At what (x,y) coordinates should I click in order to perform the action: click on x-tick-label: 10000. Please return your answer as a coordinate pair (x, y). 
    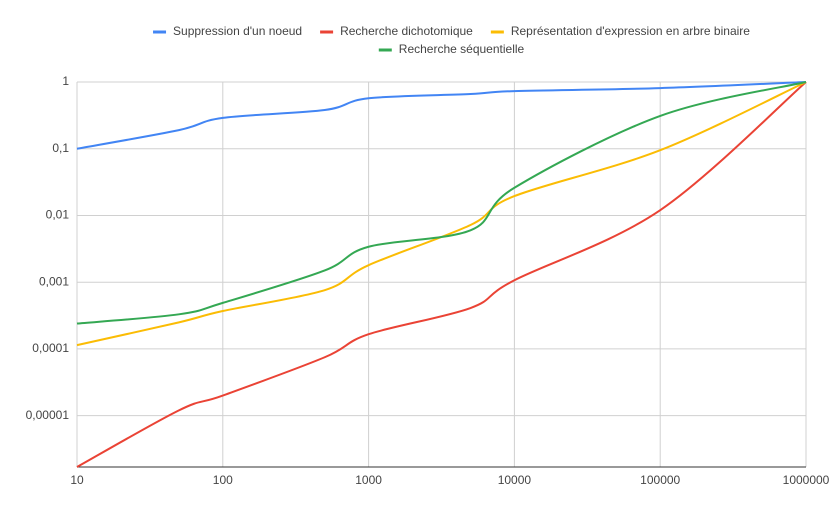
    Looking at the image, I should click on (515, 480).